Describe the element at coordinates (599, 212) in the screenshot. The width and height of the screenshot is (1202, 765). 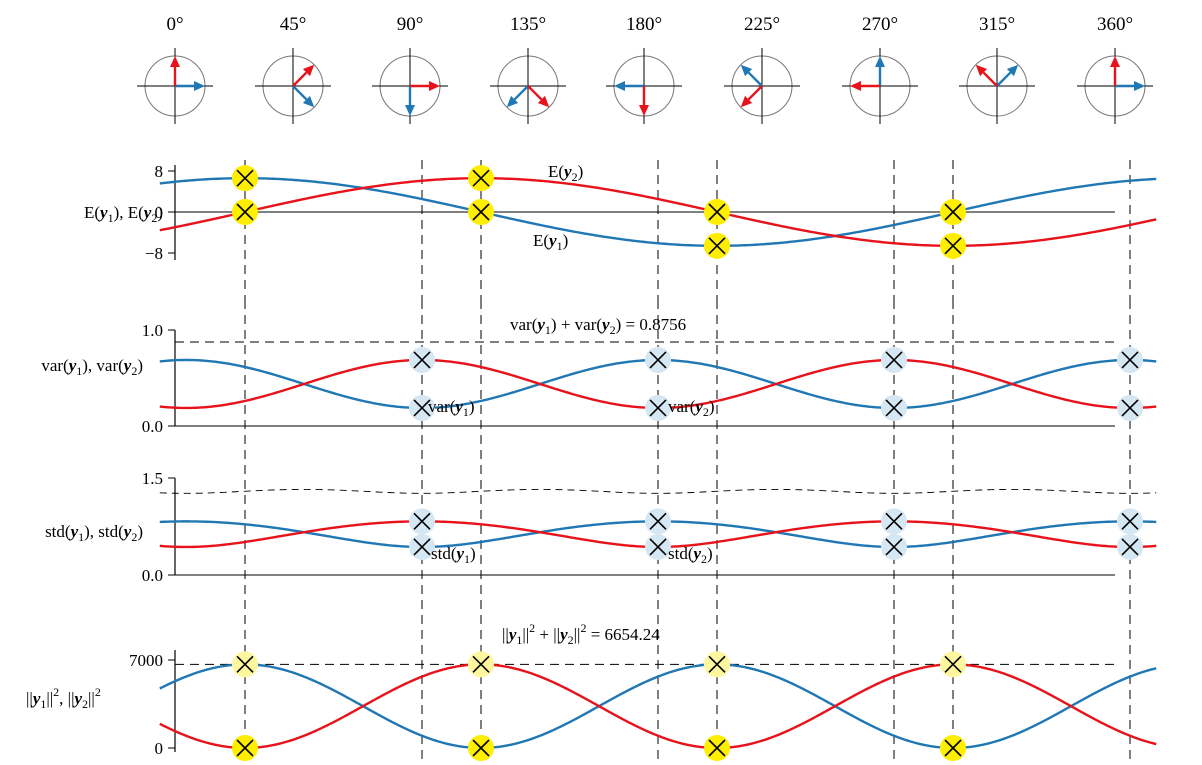
I see `panel-expectation-markers` at that location.